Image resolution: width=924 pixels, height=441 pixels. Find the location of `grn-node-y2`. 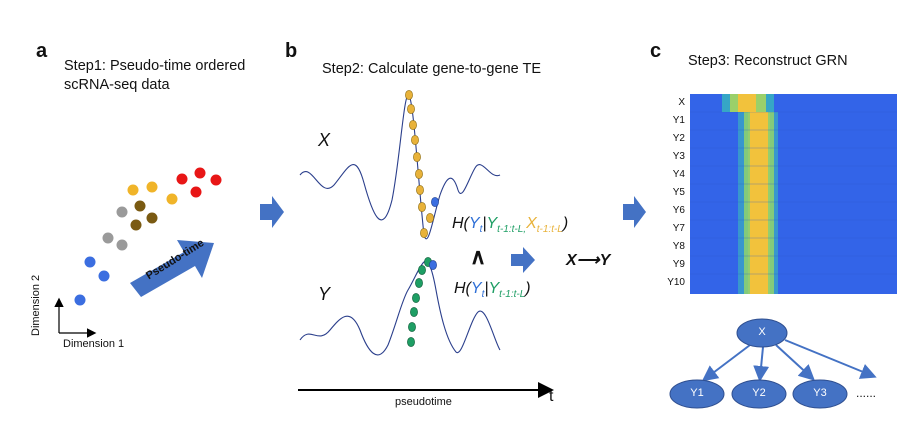

grn-node-y2 is located at coordinates (759, 394).